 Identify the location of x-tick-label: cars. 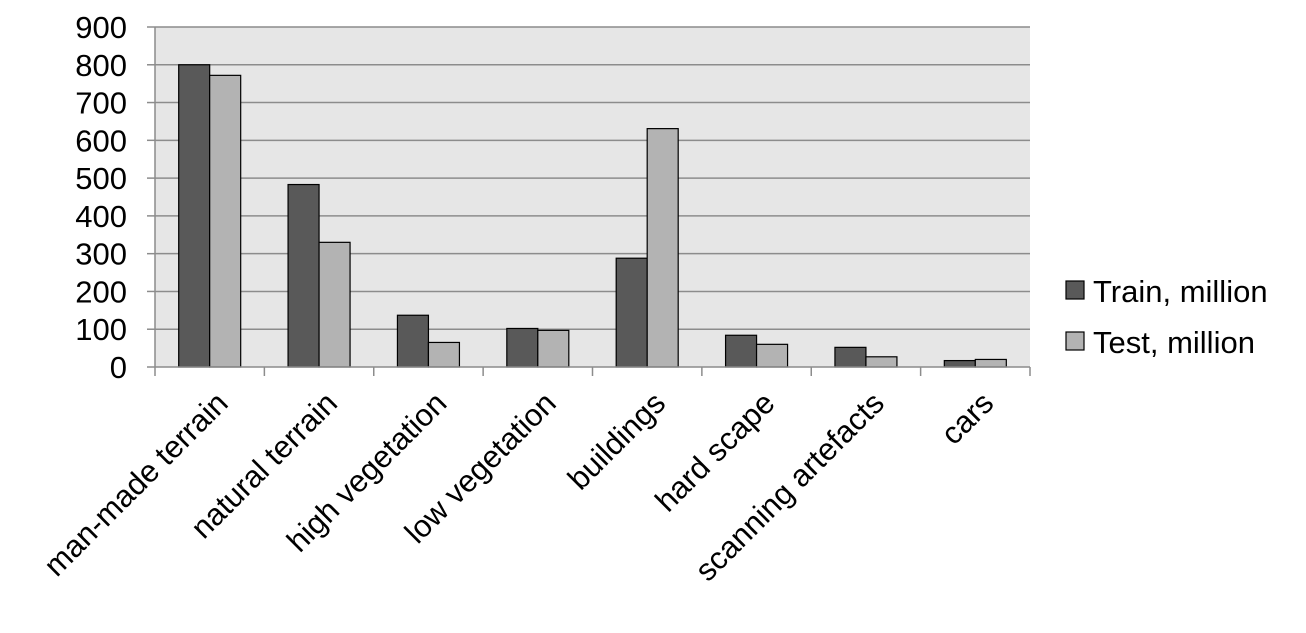
(967, 418).